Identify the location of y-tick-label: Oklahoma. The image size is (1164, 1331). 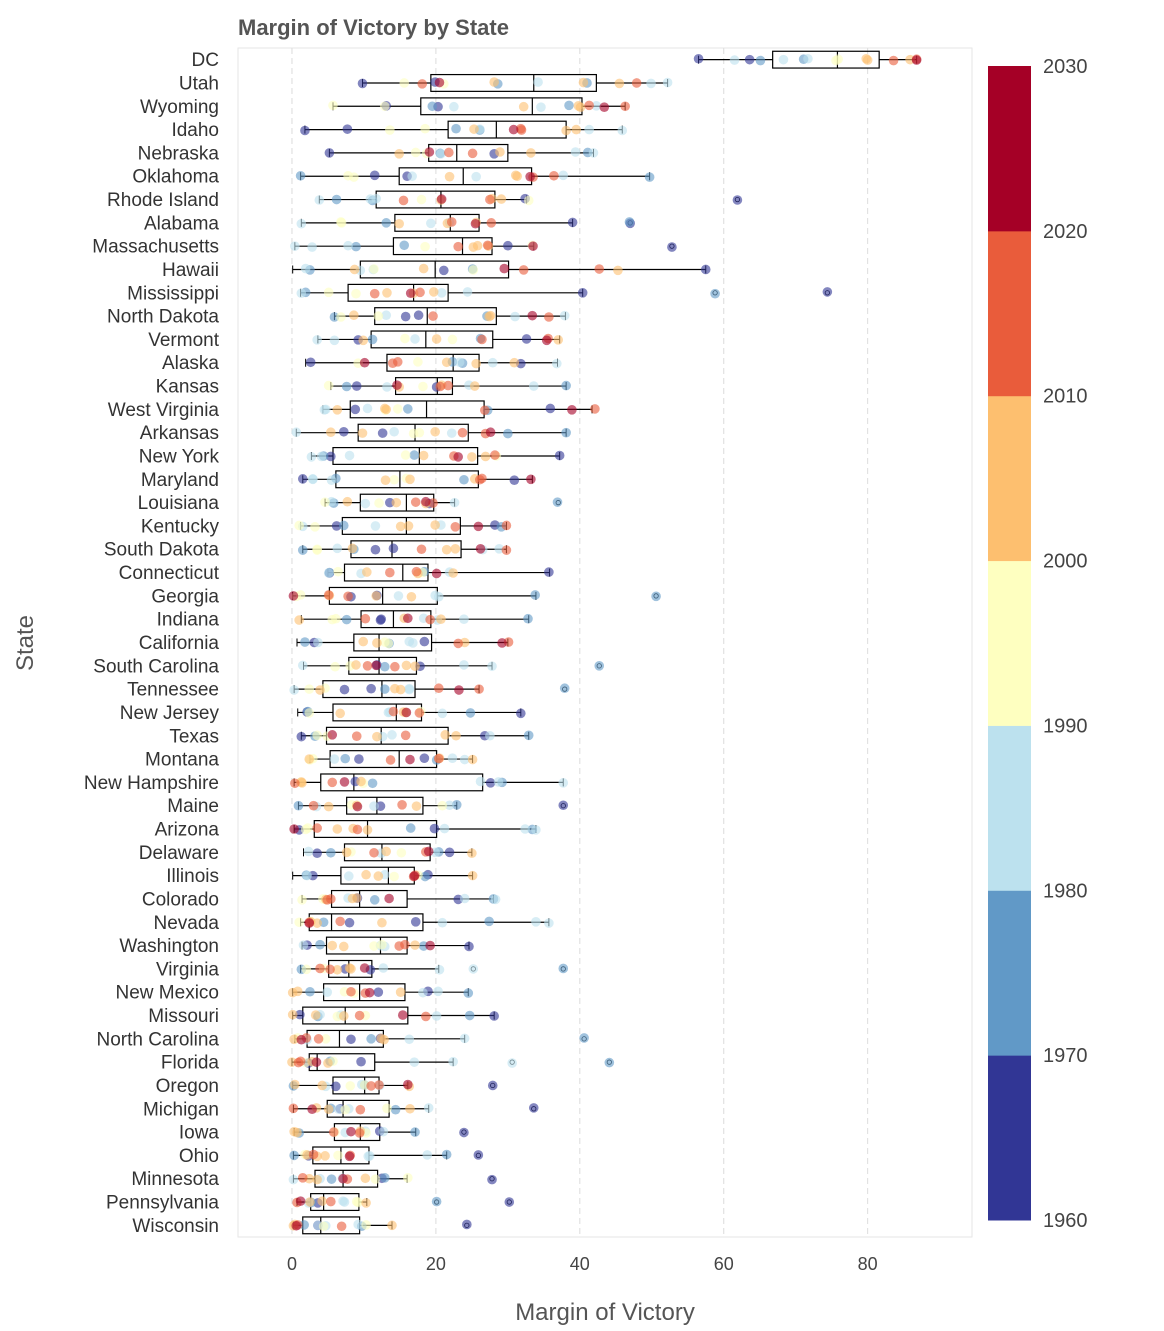
(175, 177).